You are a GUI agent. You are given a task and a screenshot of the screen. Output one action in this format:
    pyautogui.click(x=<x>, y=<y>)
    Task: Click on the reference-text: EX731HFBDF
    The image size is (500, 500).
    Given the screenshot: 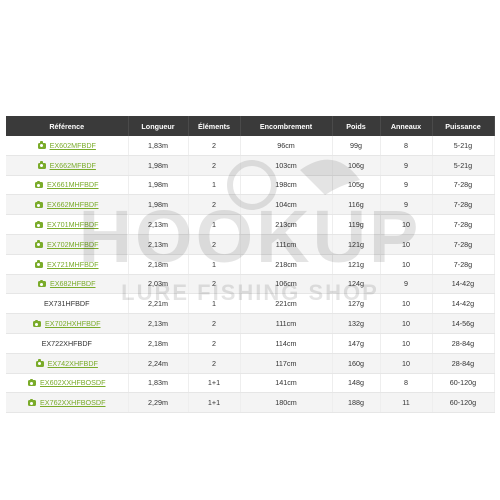 What is the action you would take?
    pyautogui.click(x=66, y=304)
    